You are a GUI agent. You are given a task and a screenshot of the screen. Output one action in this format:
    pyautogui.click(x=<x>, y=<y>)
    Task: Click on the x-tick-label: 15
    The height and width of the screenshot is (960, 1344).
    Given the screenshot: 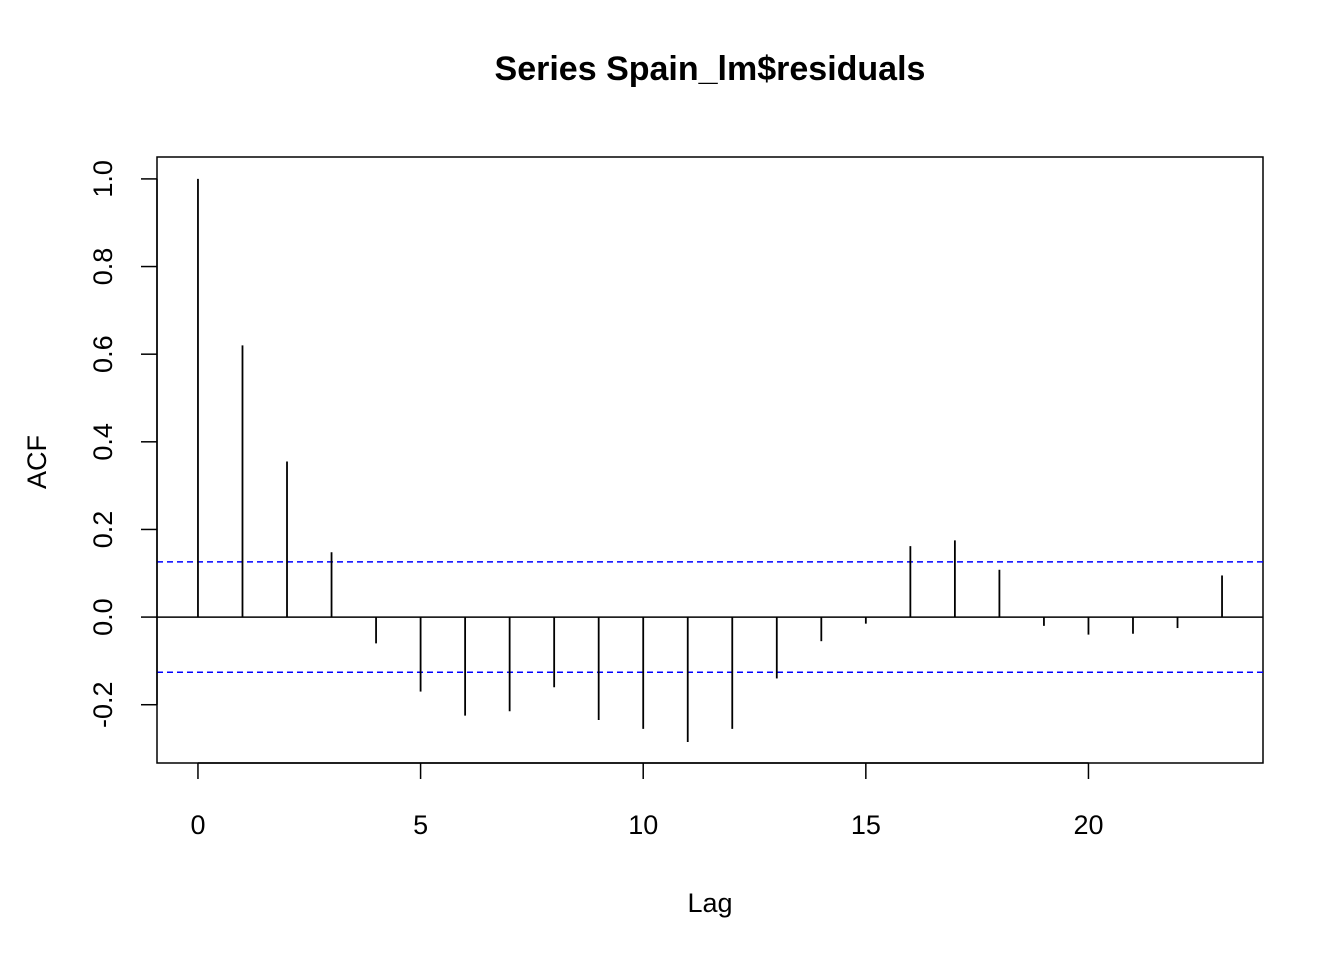 What is the action you would take?
    pyautogui.click(x=866, y=825)
    